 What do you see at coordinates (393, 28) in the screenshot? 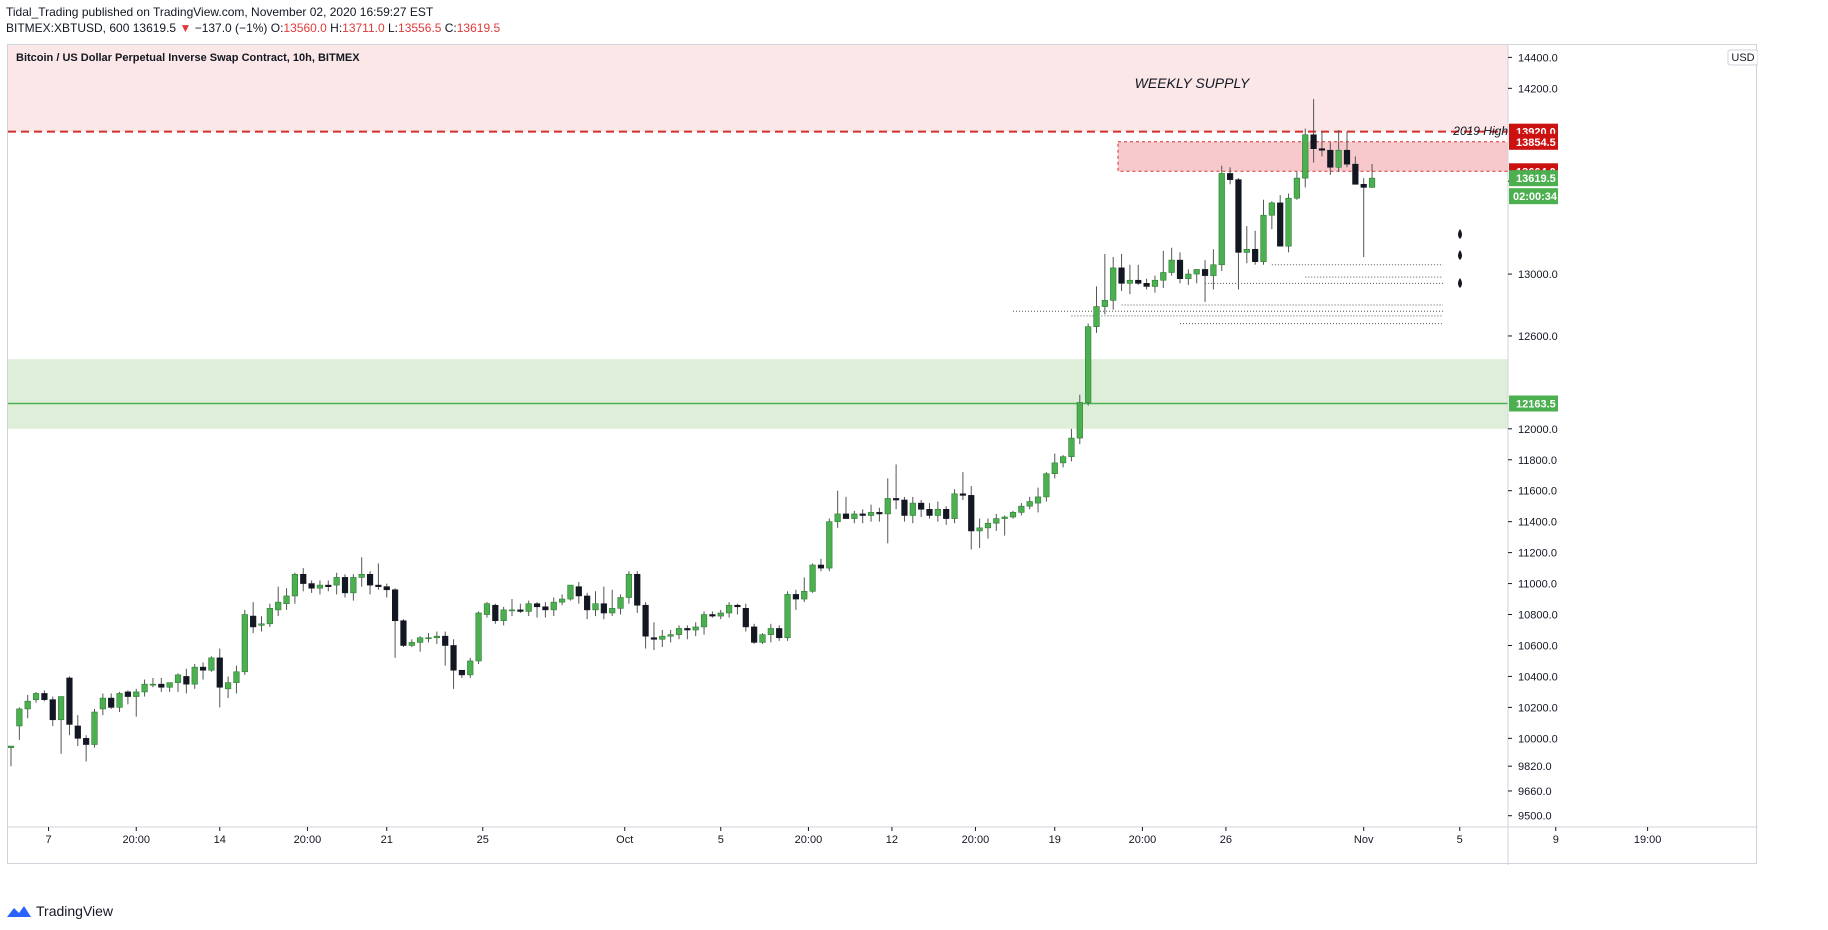
I see `low-label: L:` at bounding box center [393, 28].